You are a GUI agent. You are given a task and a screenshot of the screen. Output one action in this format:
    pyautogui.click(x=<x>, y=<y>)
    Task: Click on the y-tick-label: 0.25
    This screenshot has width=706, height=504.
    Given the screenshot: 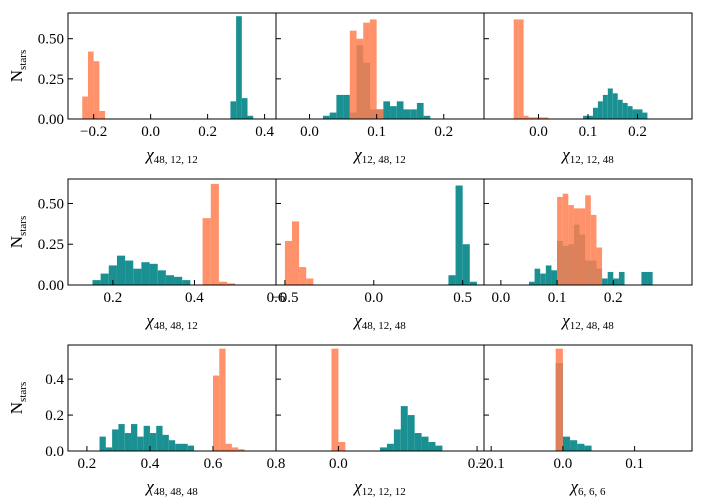 What is the action you would take?
    pyautogui.click(x=51, y=80)
    